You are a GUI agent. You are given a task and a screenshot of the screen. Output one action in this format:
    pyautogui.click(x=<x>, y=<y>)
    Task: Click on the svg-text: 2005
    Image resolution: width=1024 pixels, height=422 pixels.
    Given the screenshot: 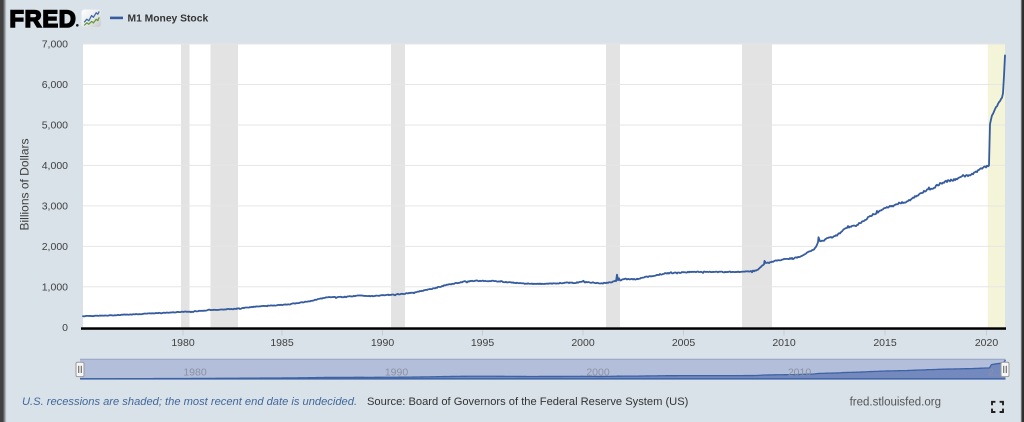 What is the action you would take?
    pyautogui.click(x=684, y=343)
    